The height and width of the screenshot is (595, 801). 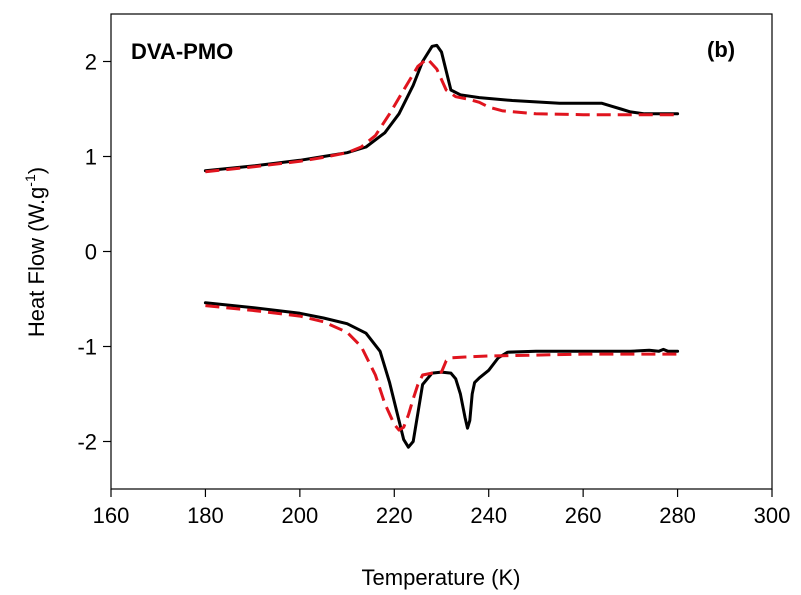 I want to click on y-tick-label: 1, so click(x=91, y=157).